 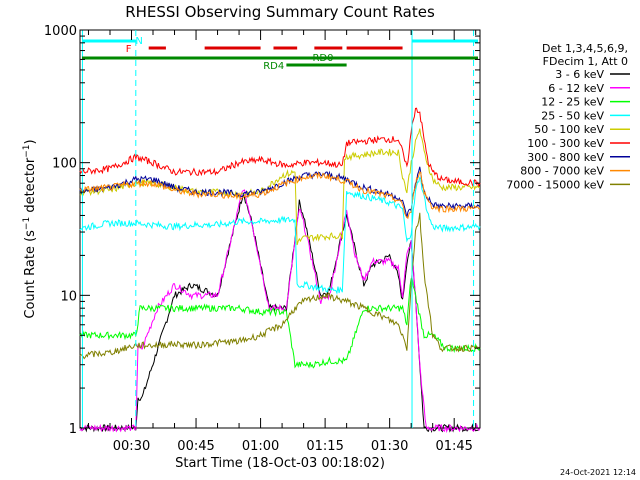 What do you see at coordinates (30, 187) in the screenshot?
I see `y-axis-label-mid: detector` at bounding box center [30, 187].